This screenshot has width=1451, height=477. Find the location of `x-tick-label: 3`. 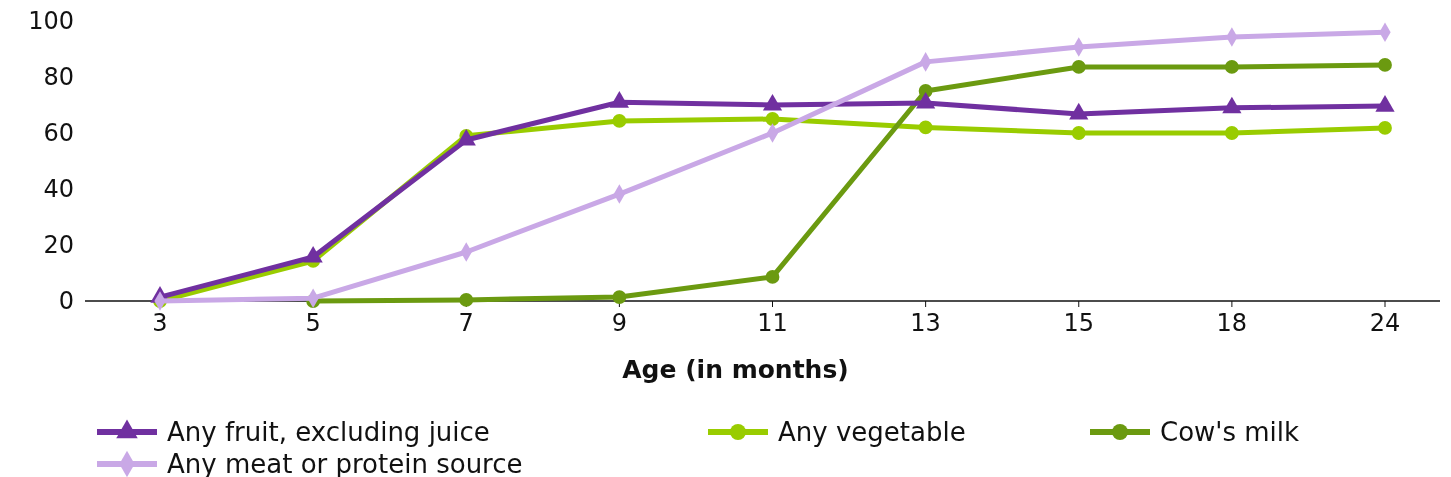

x-tick-label: 3 is located at coordinates (160, 323).